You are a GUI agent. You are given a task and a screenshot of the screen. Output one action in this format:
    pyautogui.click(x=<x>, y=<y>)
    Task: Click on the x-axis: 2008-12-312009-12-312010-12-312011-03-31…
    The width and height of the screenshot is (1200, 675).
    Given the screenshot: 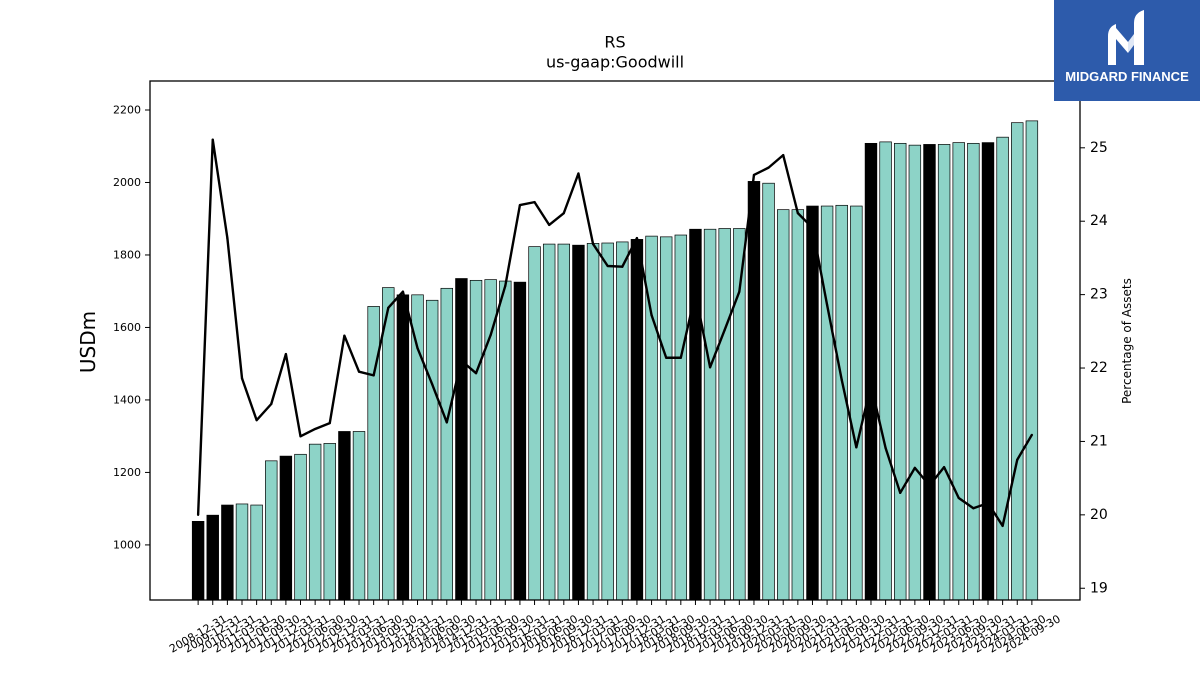 What is the action you would take?
    pyautogui.click(x=615, y=628)
    